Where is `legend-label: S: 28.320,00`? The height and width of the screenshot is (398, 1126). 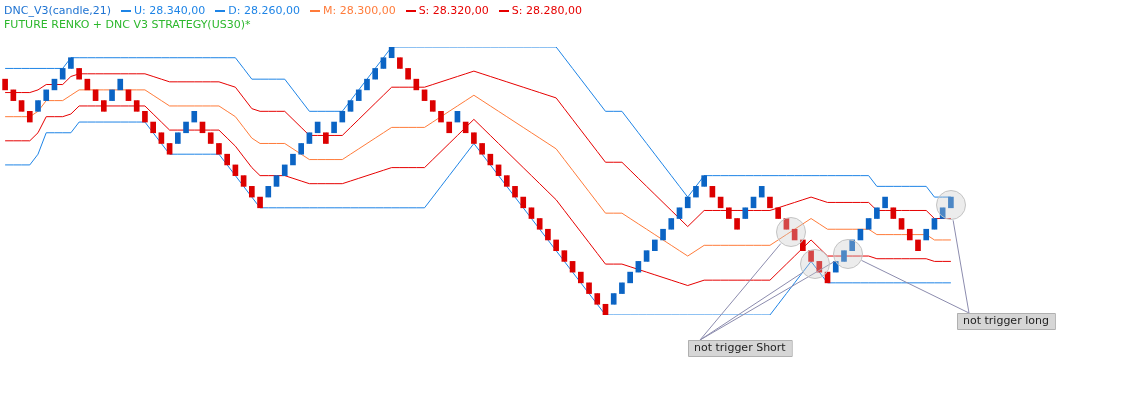
legend-label: S: 28.320,00 is located at coordinates (453, 10).